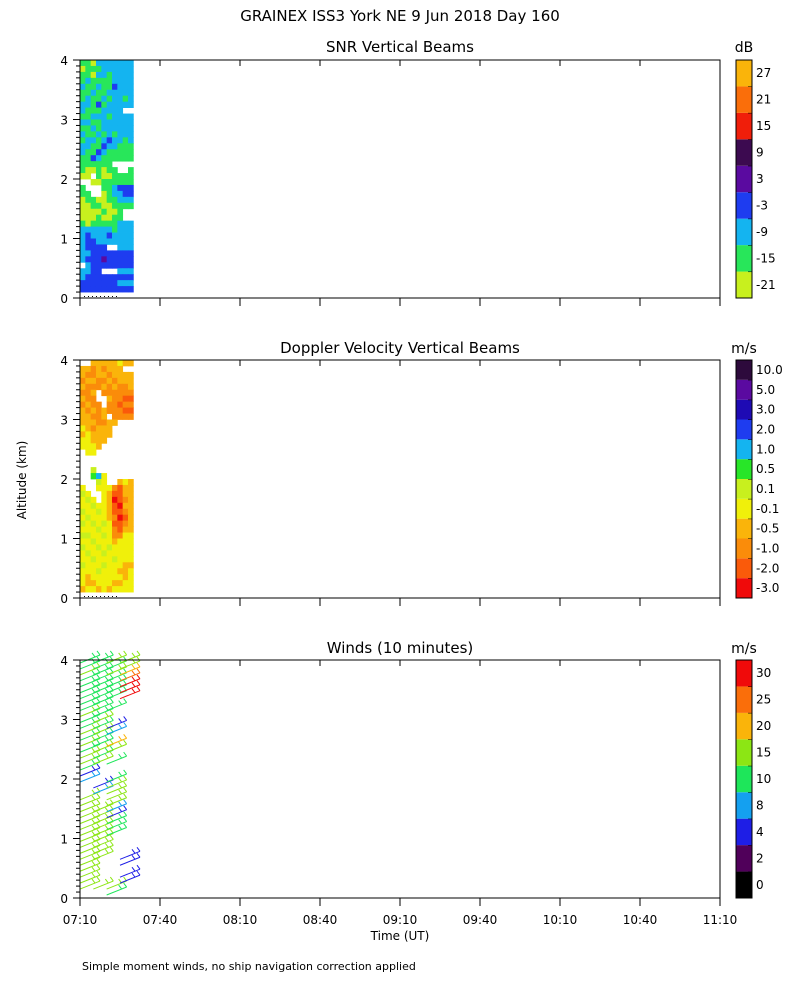  I want to click on colorbar-frame, so click(744, 479).